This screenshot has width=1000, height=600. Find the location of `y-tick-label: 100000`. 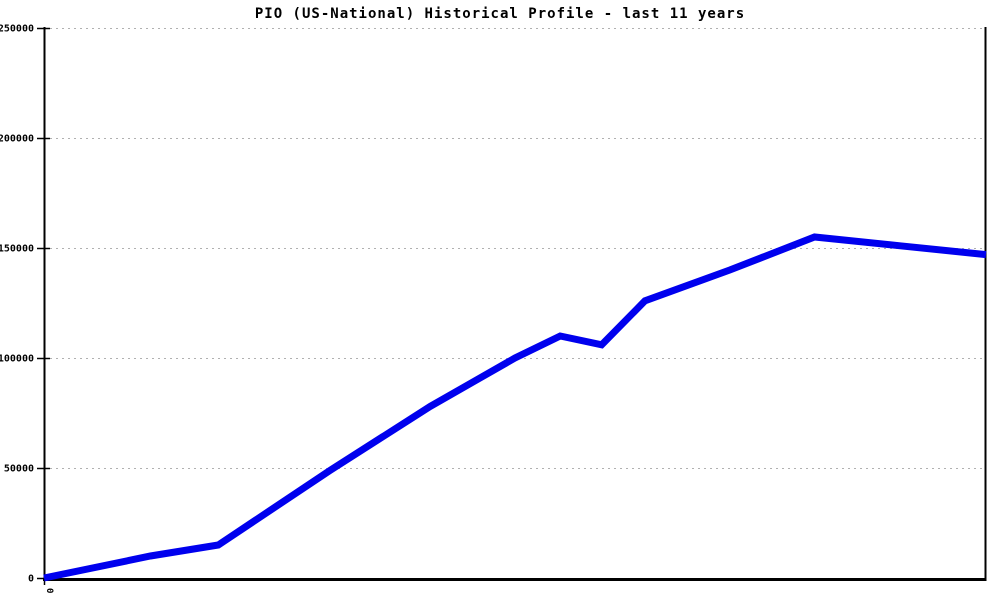

y-tick-label: 100000 is located at coordinates (17, 359).